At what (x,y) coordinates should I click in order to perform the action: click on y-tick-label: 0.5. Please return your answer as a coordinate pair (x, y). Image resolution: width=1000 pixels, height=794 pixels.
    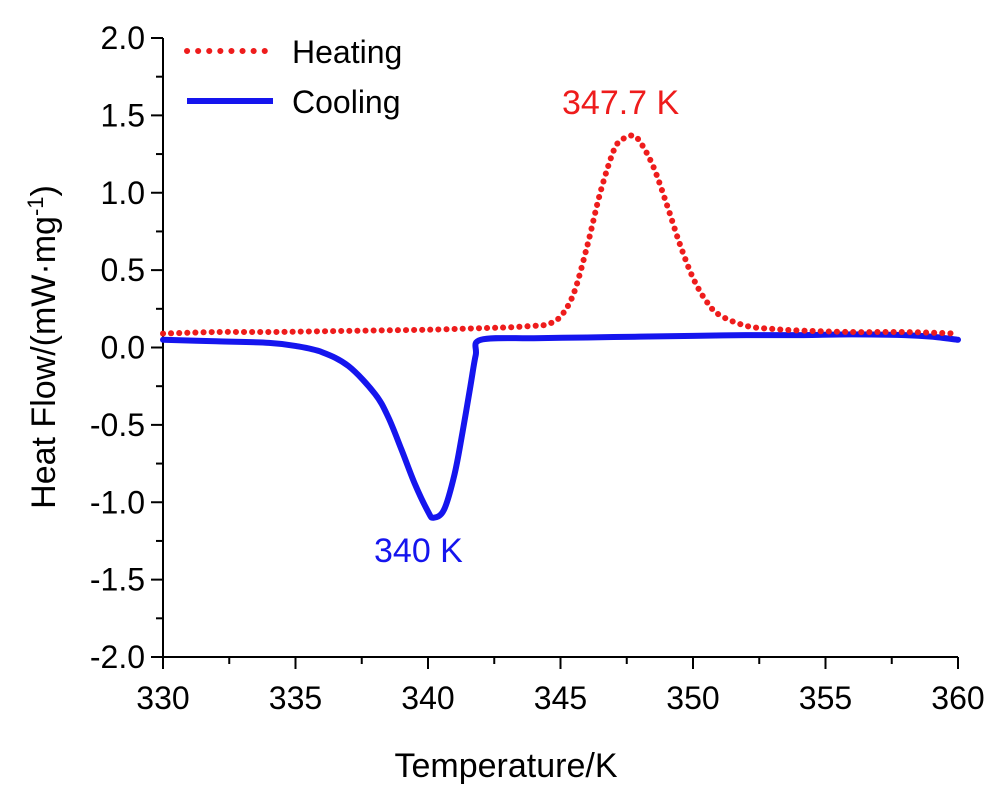
    Looking at the image, I should click on (123, 270).